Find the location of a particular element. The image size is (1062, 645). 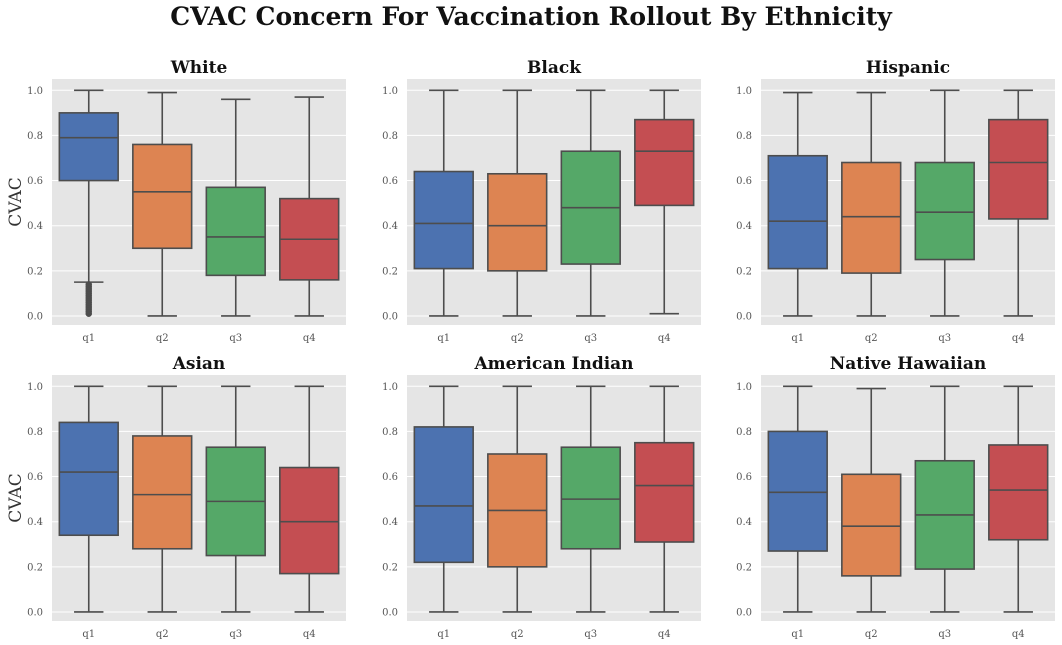

subplot-title: American Indian is located at coordinates (553, 364).